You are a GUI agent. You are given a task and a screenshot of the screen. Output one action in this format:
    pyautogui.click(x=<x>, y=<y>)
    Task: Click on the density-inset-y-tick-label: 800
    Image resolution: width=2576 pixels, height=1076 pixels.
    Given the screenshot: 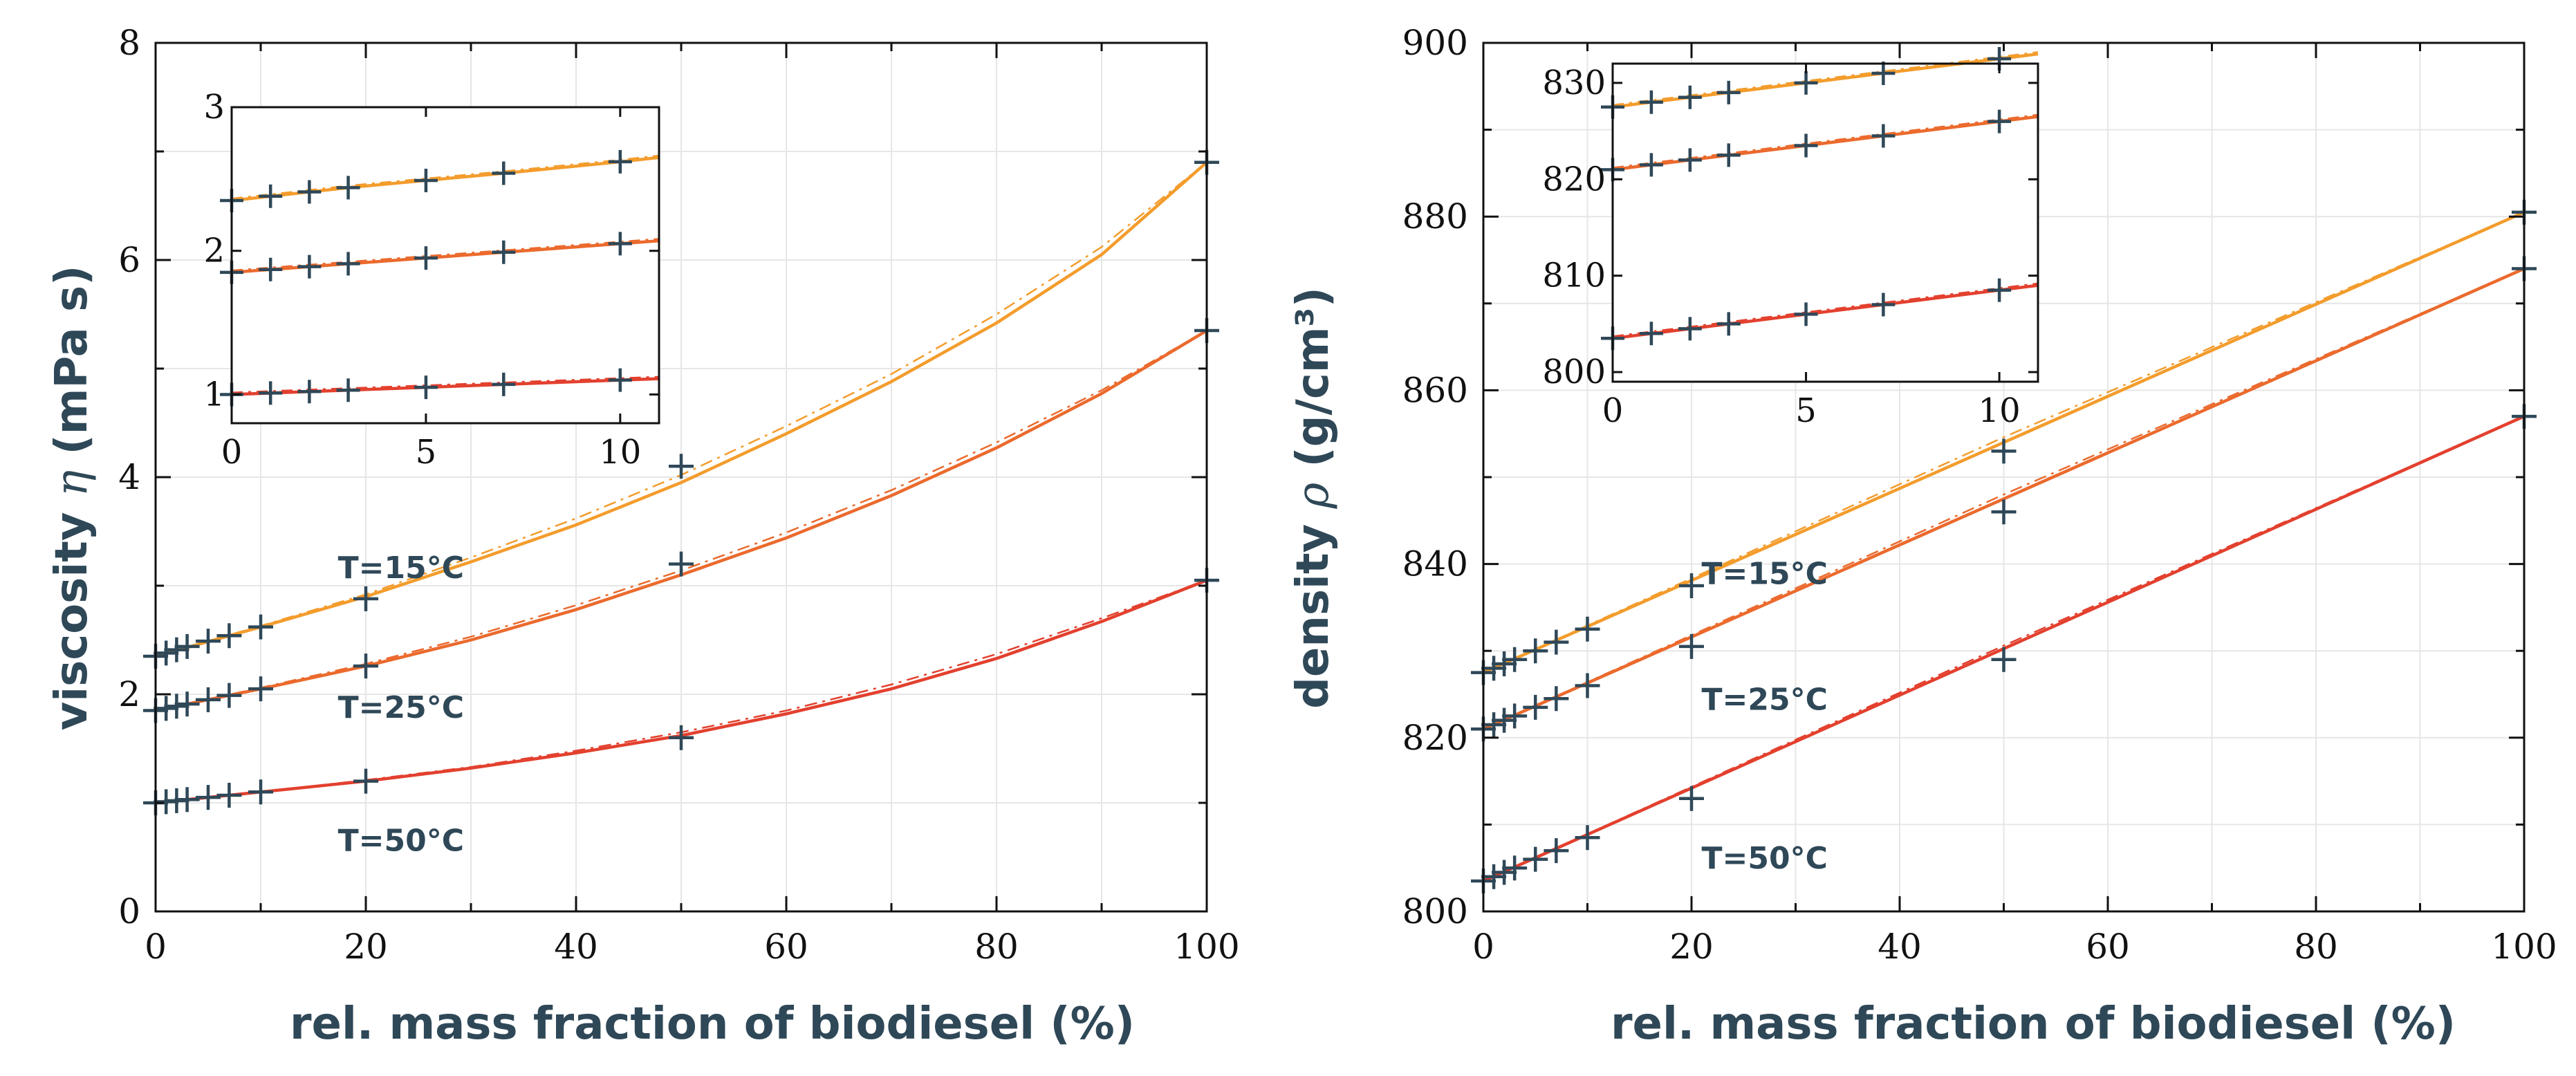 What is the action you would take?
    pyautogui.click(x=1574, y=372)
    